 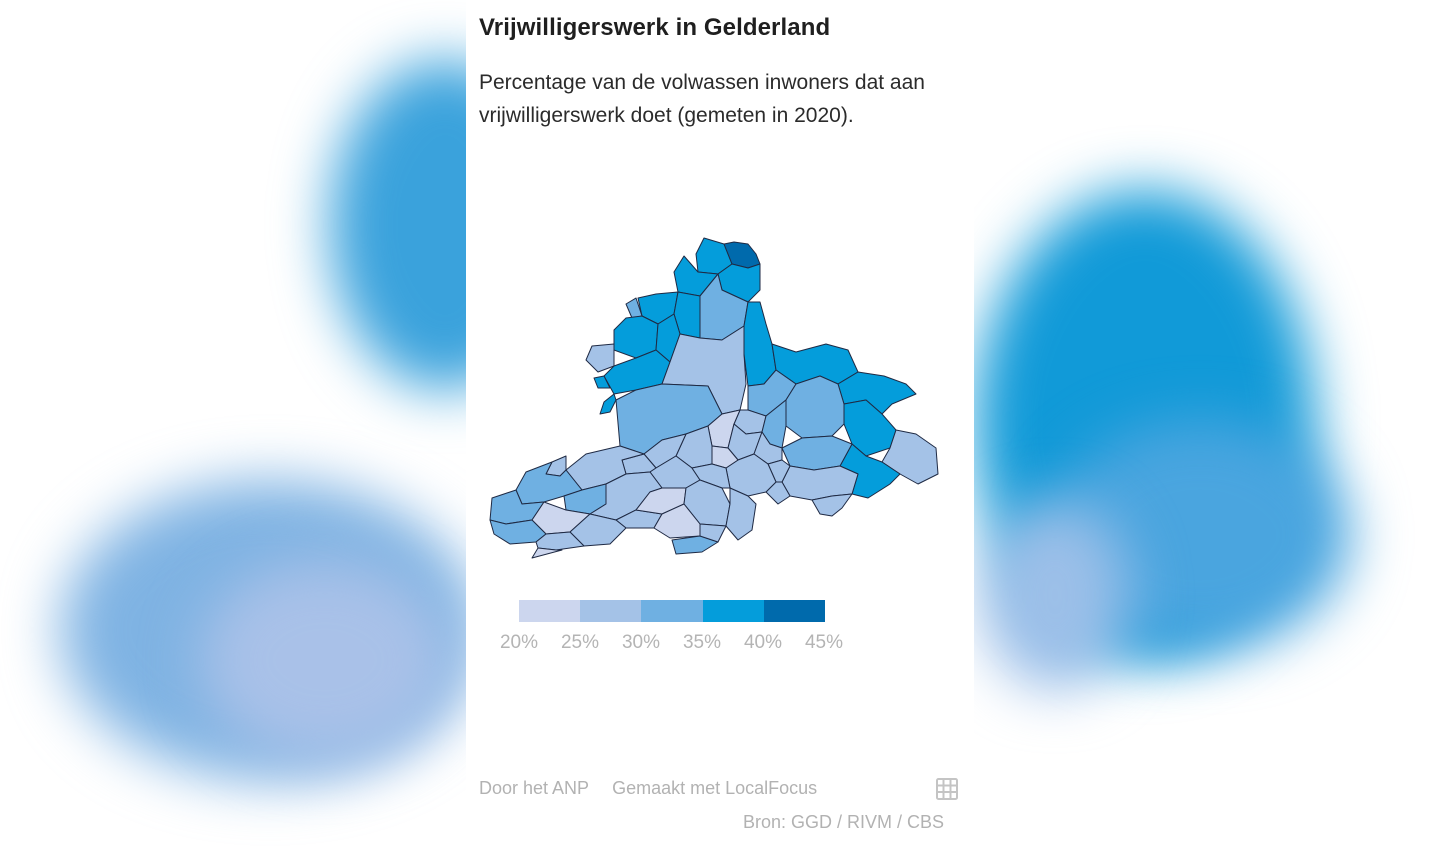 What do you see at coordinates (763, 642) in the screenshot?
I see `legend-label: 40%` at bounding box center [763, 642].